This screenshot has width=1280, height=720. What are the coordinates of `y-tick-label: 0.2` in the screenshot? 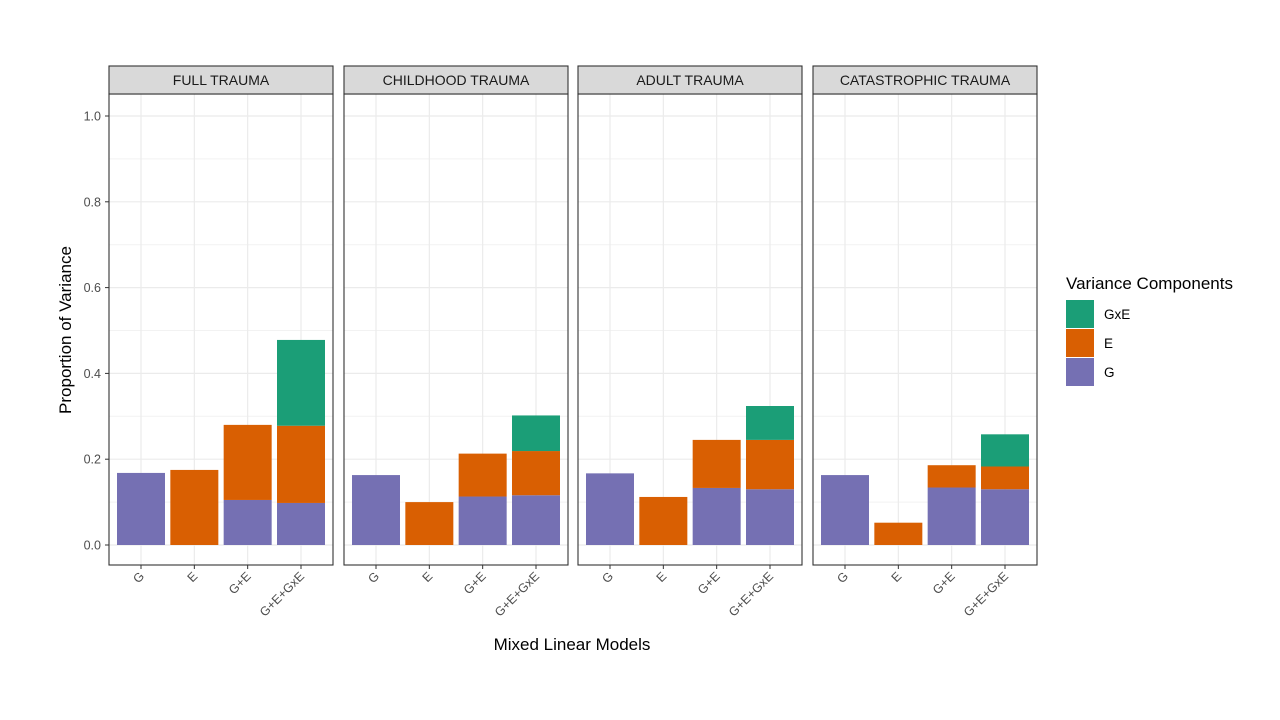 It's located at (92, 460).